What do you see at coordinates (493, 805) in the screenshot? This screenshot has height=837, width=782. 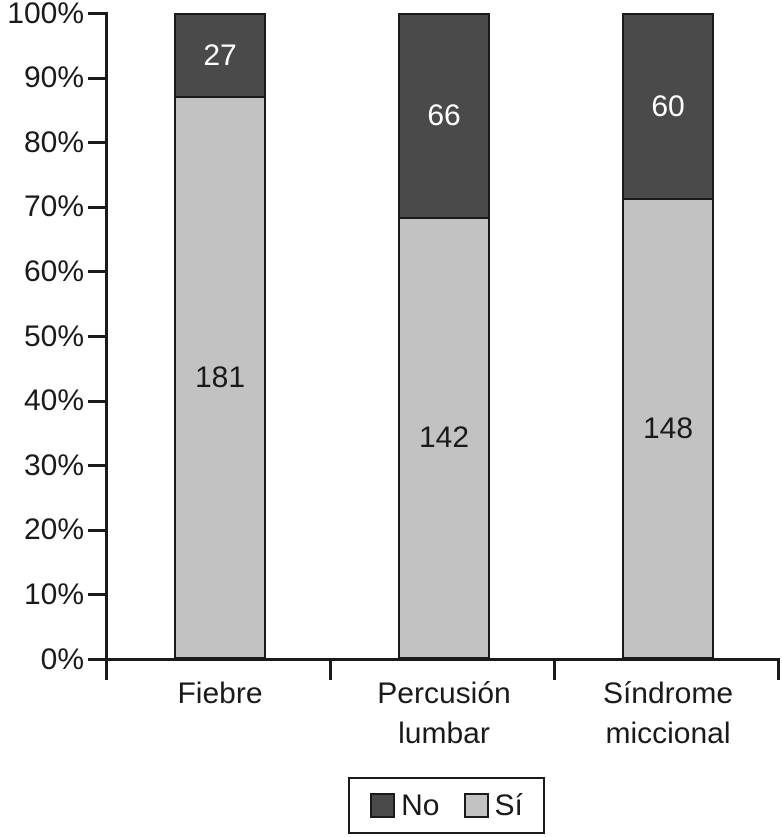 I see `legend-item-si: Sí` at bounding box center [493, 805].